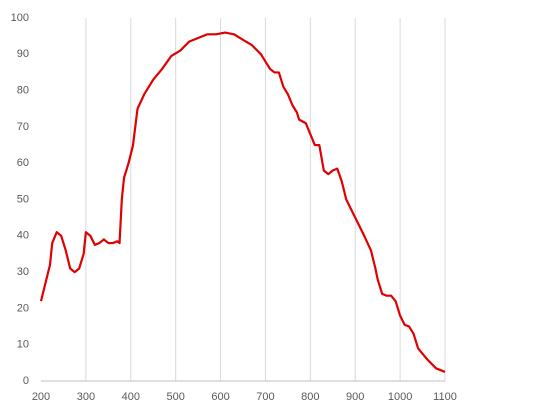 The height and width of the screenshot is (416, 533). Describe the element at coordinates (400, 397) in the screenshot. I see `x-tick-label: 1000` at that location.